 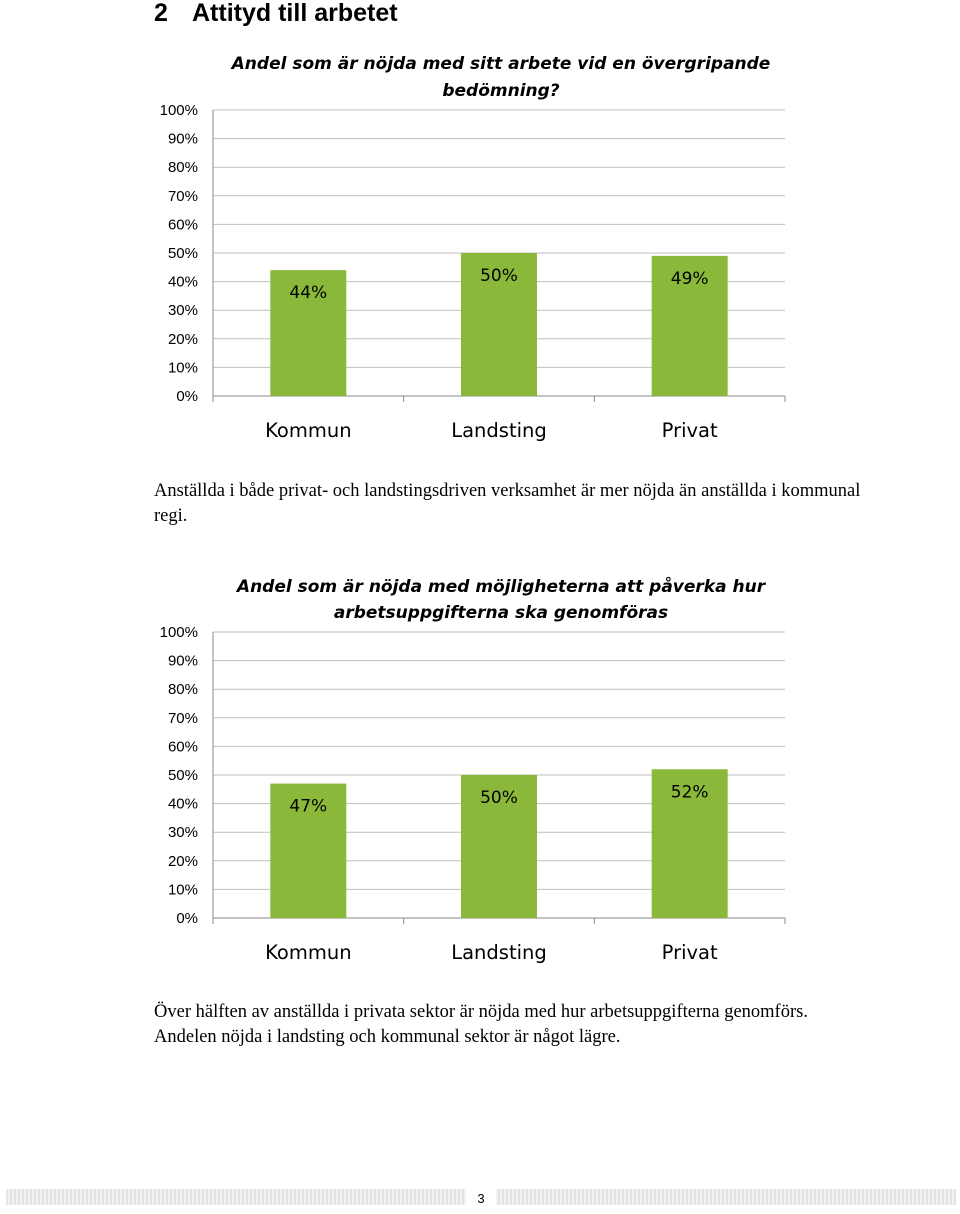 What do you see at coordinates (295, 13) in the screenshot?
I see `section-title: Attityd till arbetet` at bounding box center [295, 13].